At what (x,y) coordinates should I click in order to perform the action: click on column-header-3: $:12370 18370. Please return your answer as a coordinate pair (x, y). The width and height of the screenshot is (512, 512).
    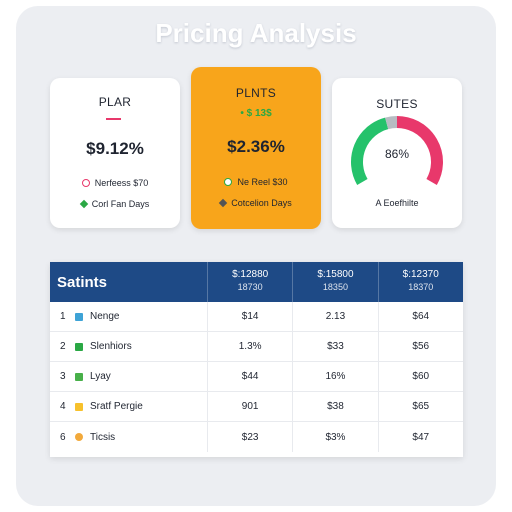
    Looking at the image, I should click on (420, 282).